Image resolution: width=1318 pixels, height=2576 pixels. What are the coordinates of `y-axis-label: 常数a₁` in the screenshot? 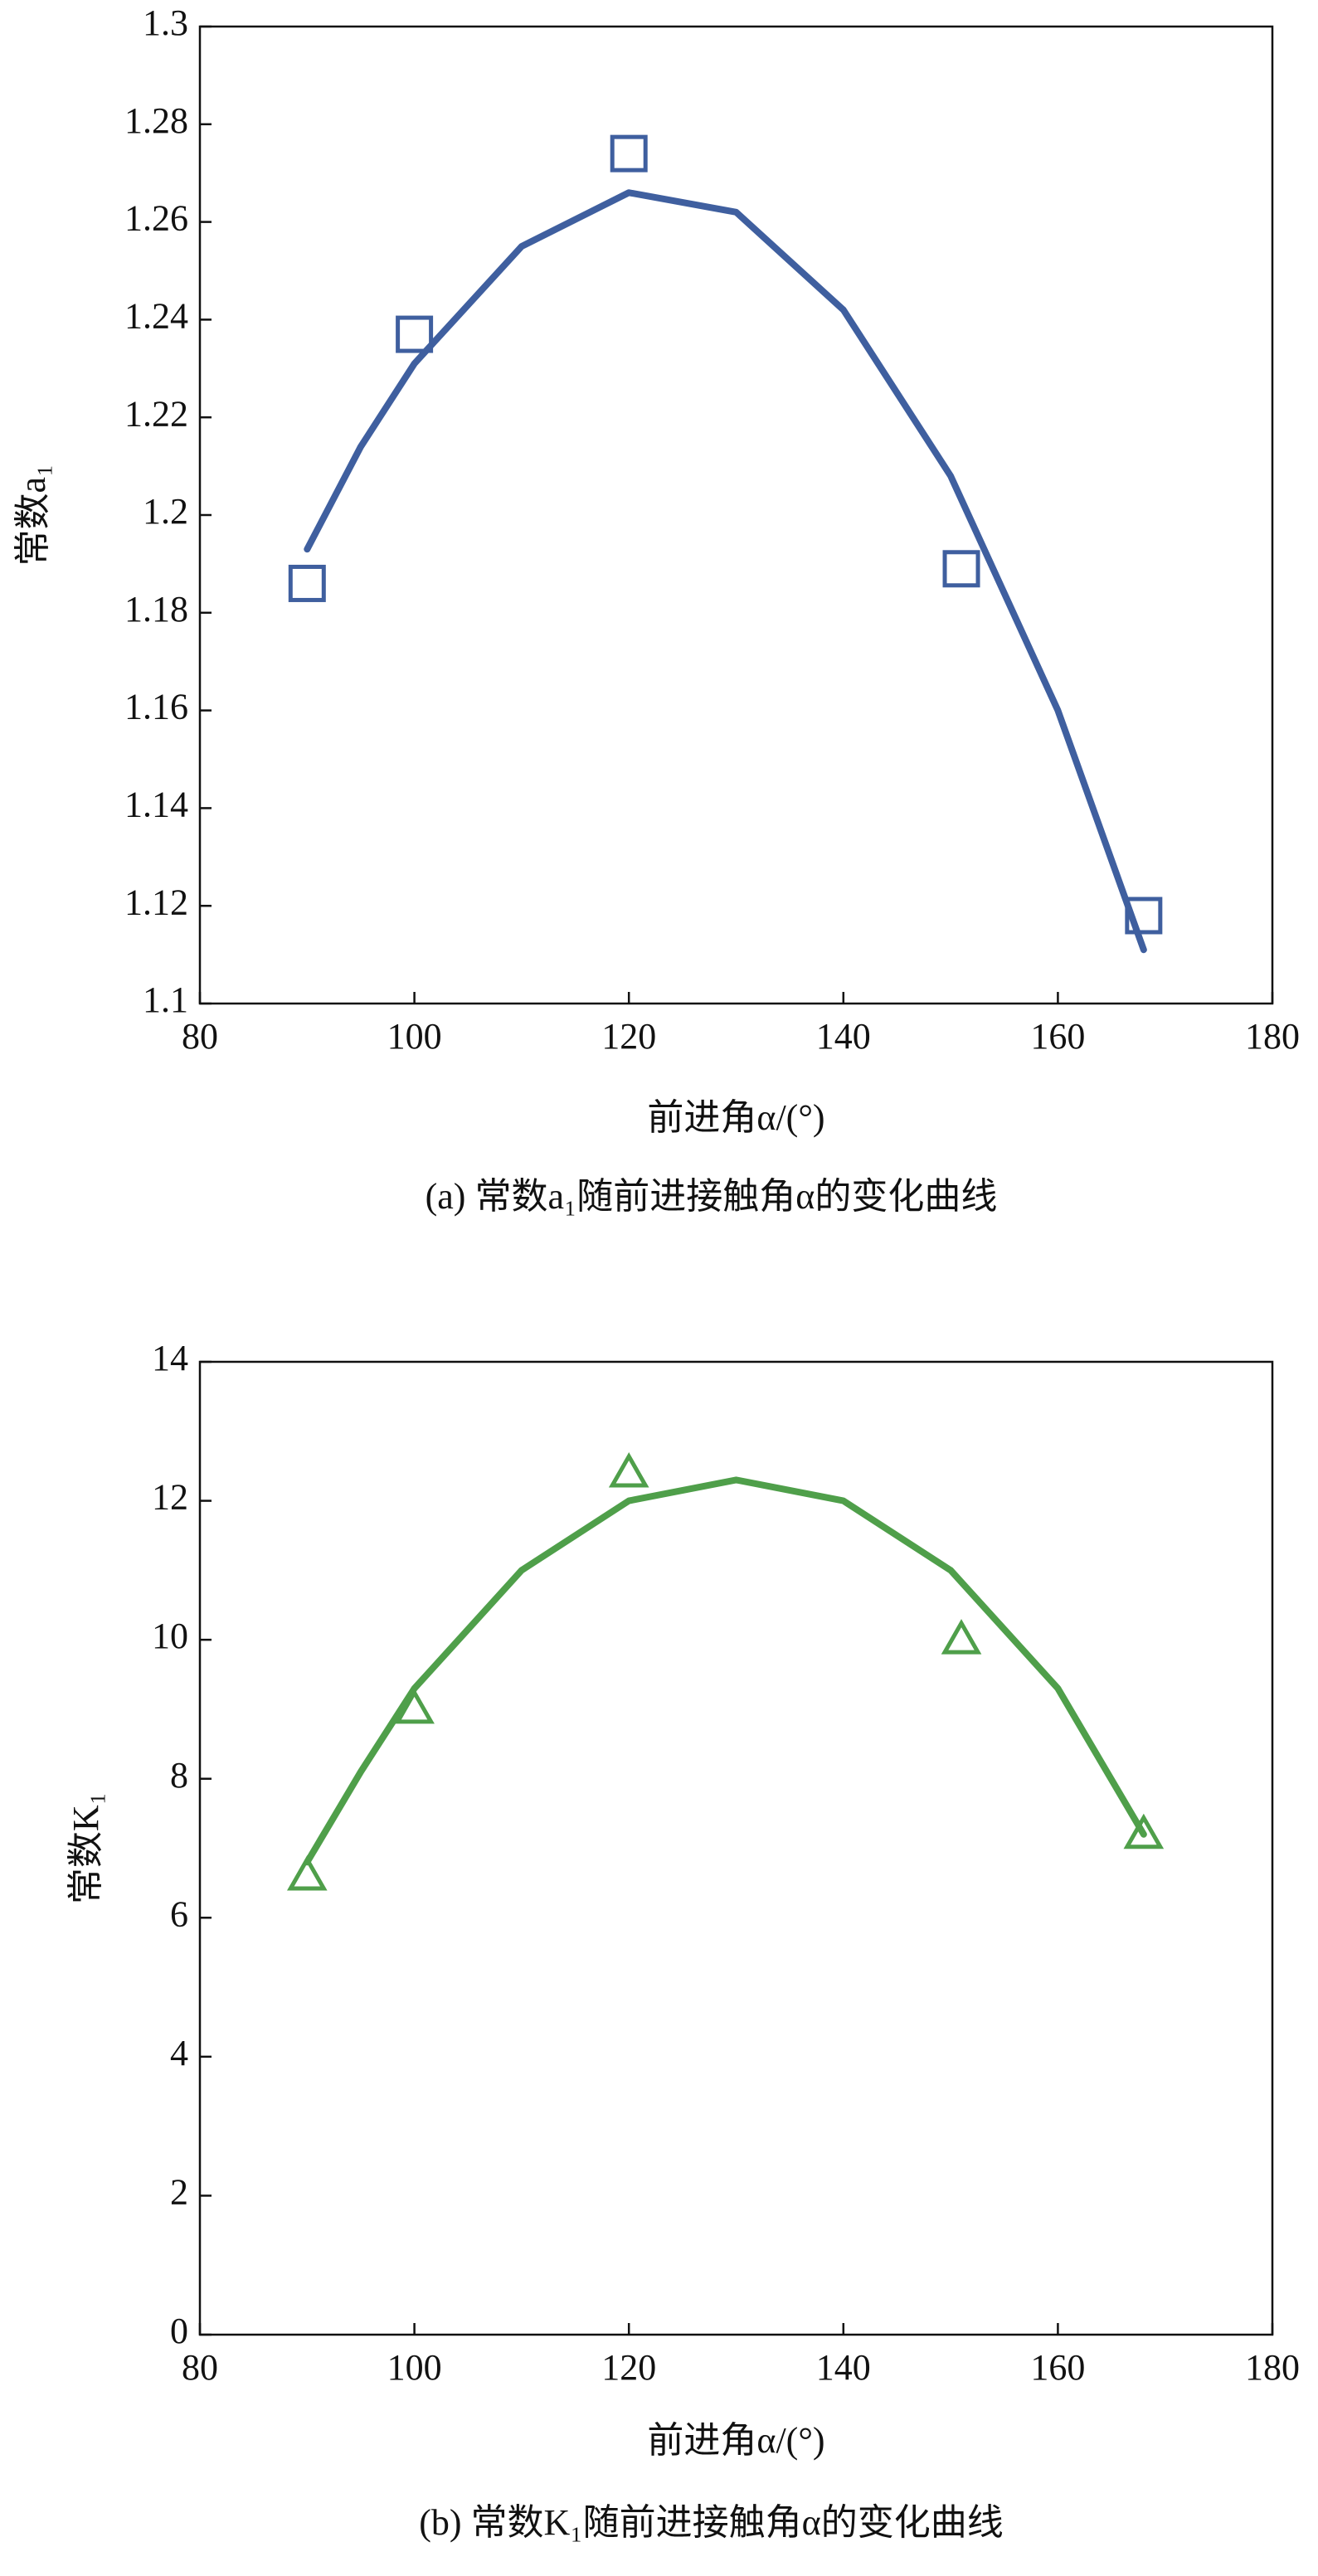 It's located at (32, 515).